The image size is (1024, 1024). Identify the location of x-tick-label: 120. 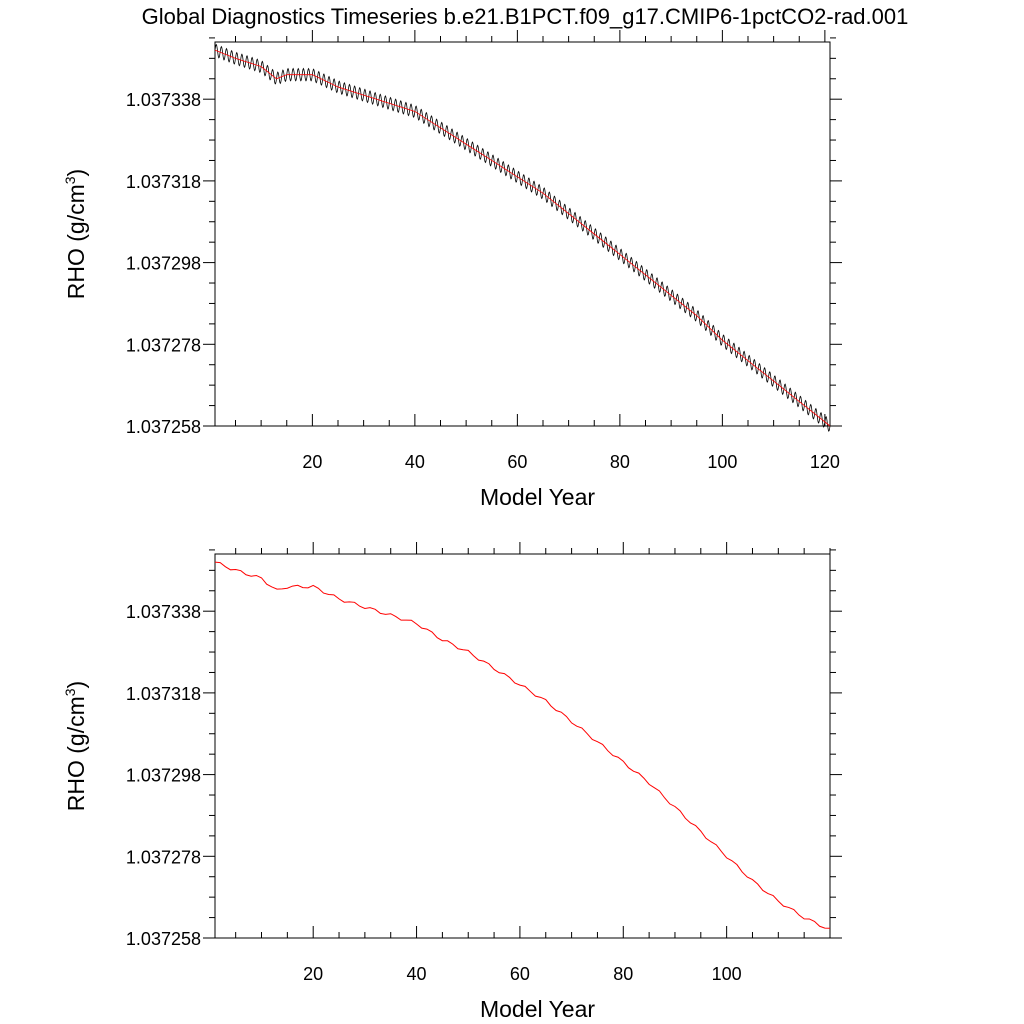
(825, 462).